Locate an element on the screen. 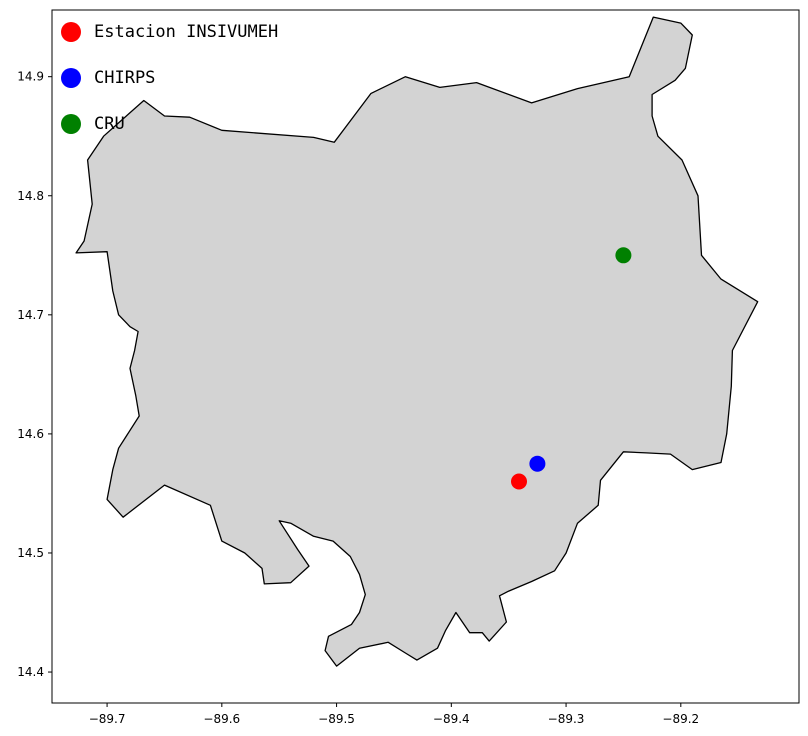 This screenshot has height=736, width=808. legend-label: CHIRPS is located at coordinates (124, 78).